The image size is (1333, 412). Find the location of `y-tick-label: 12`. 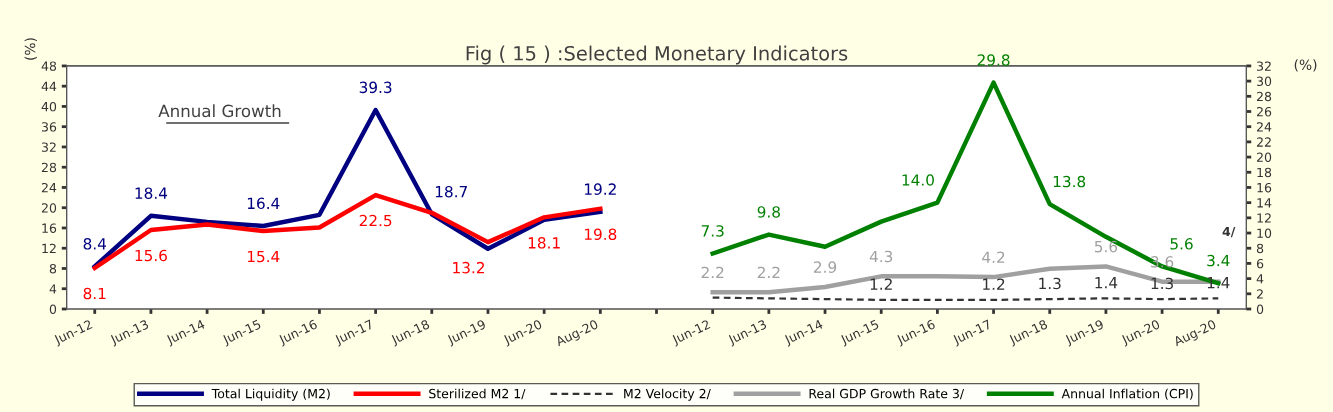

y-tick-label: 12 is located at coordinates (49, 248).